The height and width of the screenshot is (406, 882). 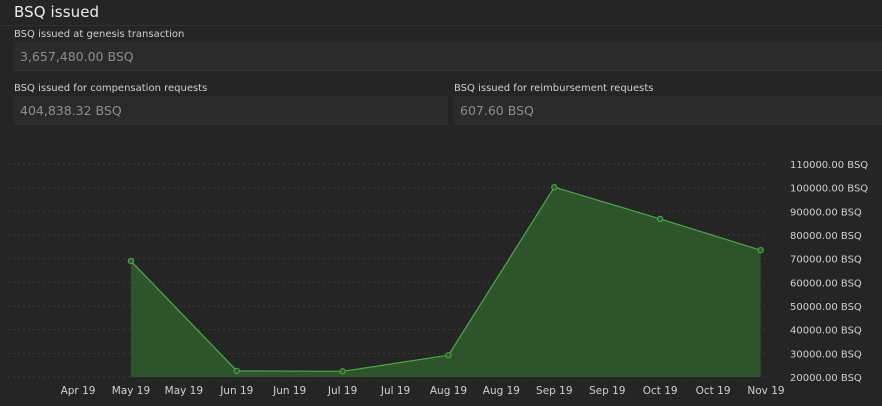 What do you see at coordinates (231, 110) in the screenshot?
I see `compensation-field: 404,838.32 BSQ` at bounding box center [231, 110].